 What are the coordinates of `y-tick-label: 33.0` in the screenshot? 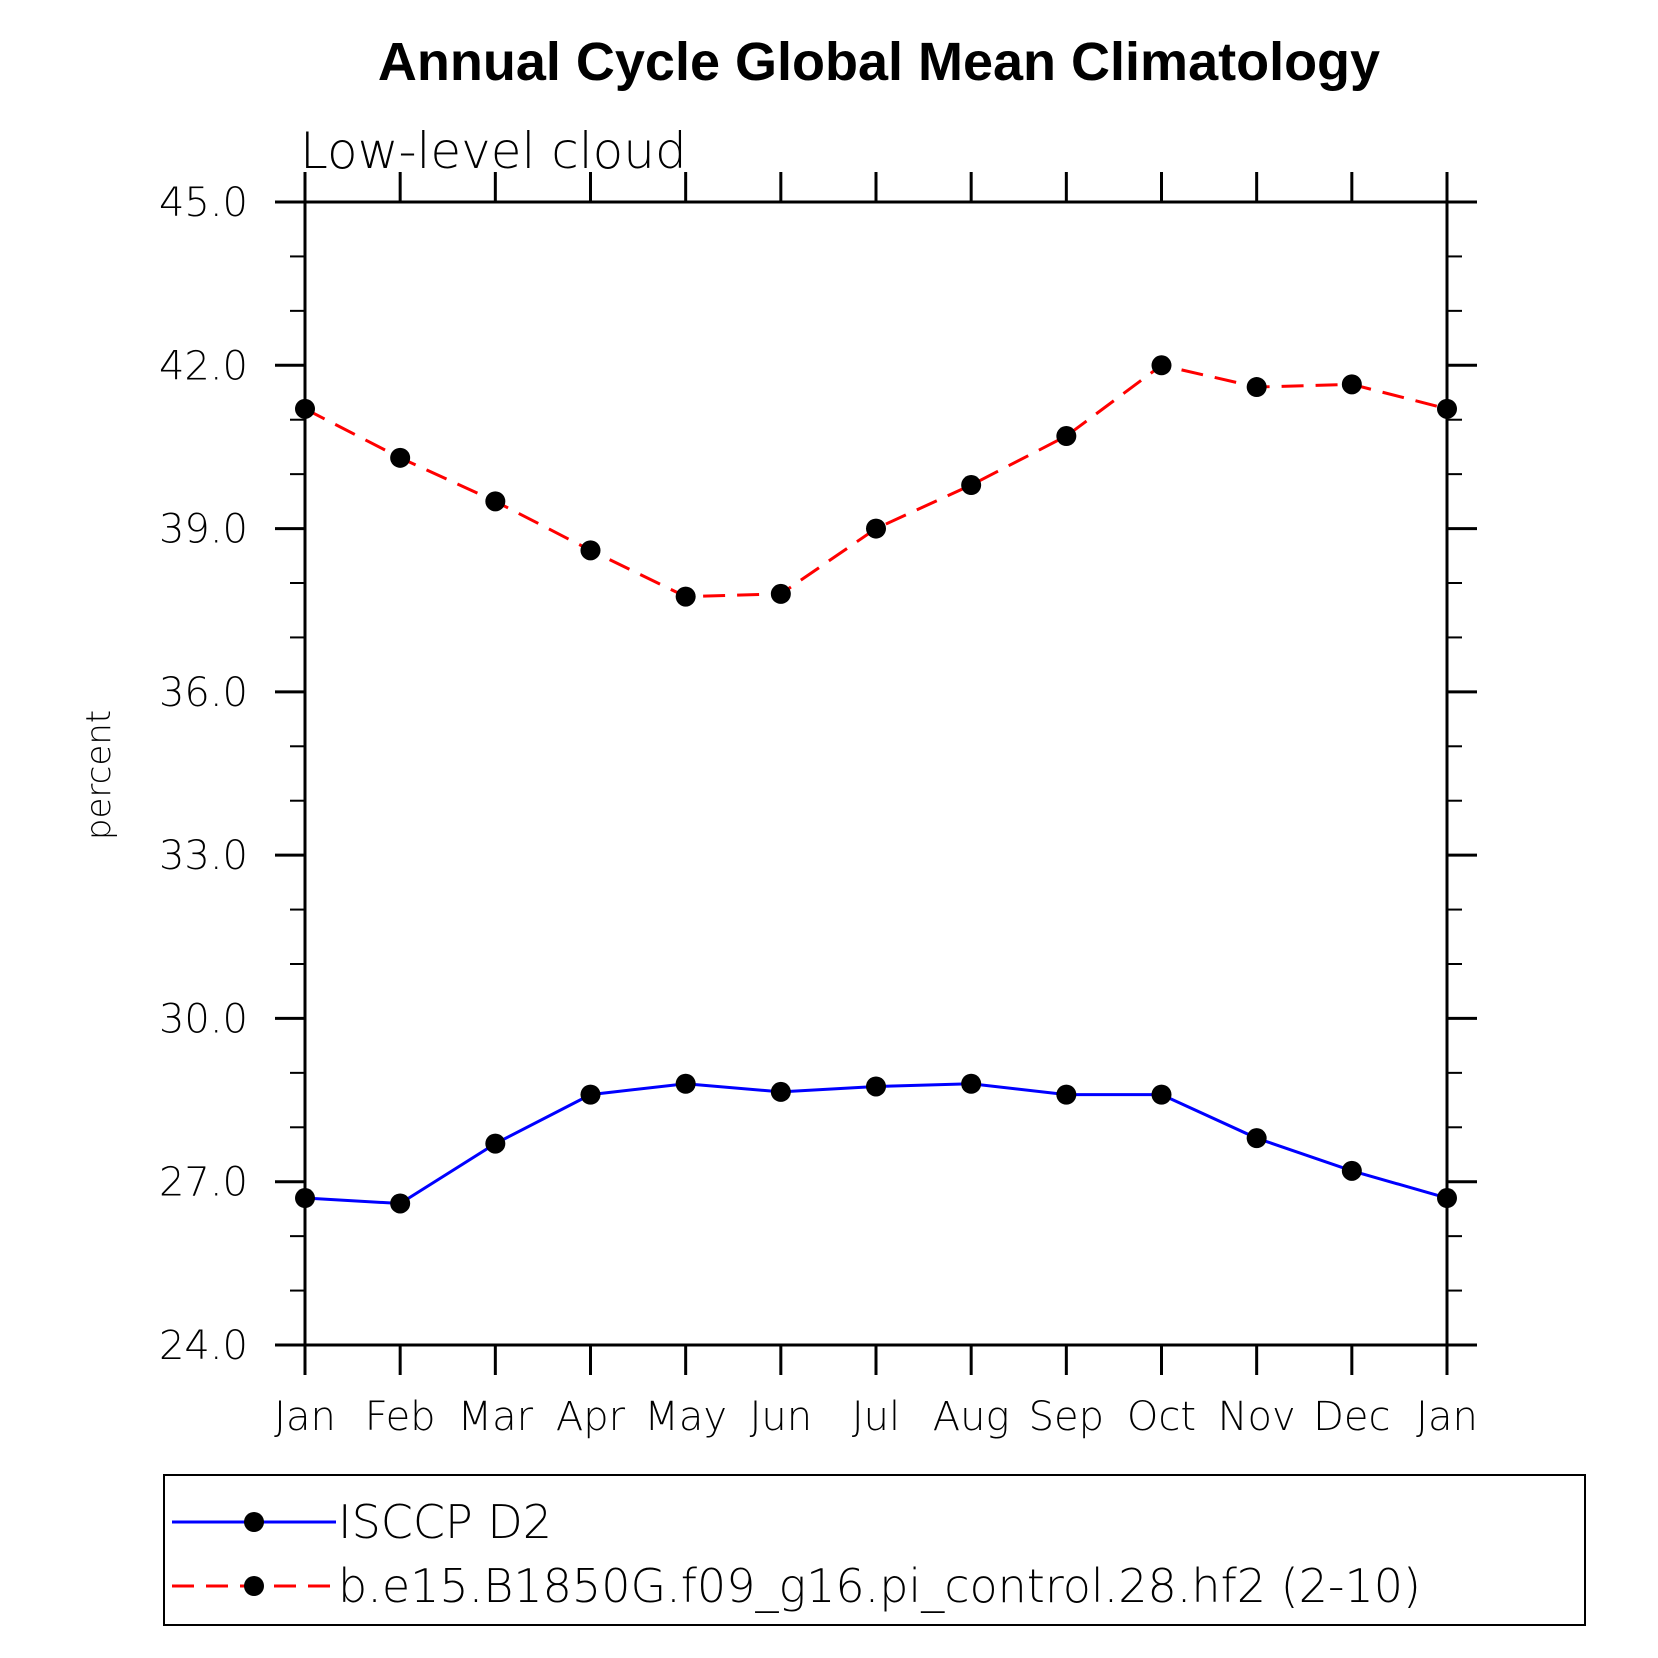 It's located at (203, 856).